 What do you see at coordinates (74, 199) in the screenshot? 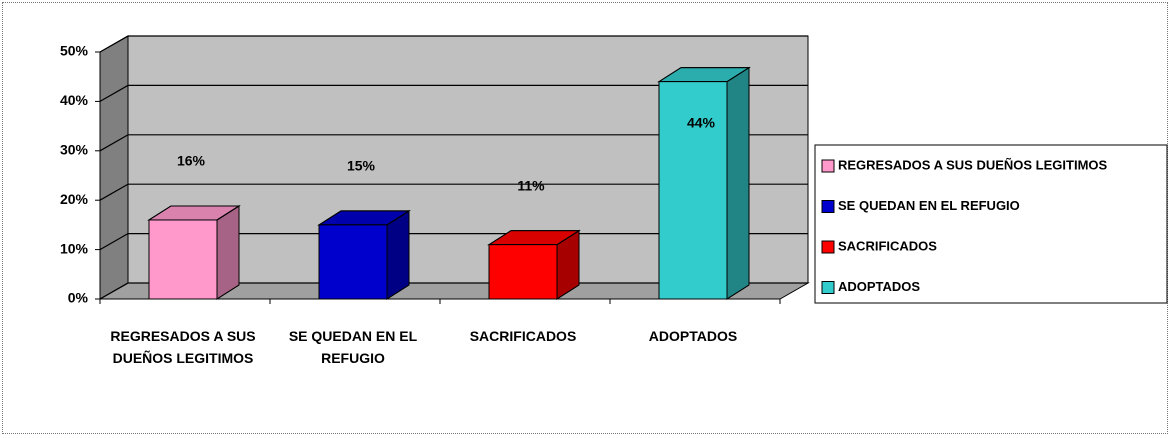
I see `y-tick-label: 20%` at bounding box center [74, 199].